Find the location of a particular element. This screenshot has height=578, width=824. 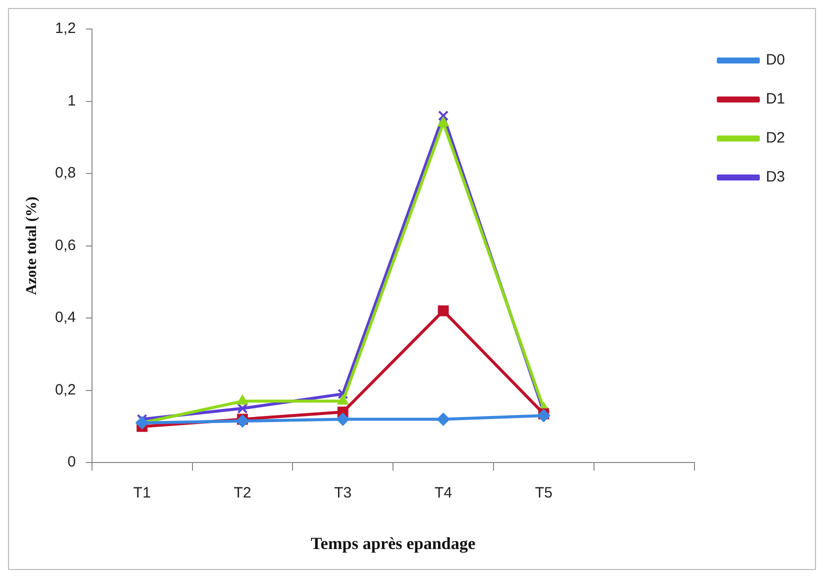

y-tick-label: 0,4 is located at coordinates (65, 317).